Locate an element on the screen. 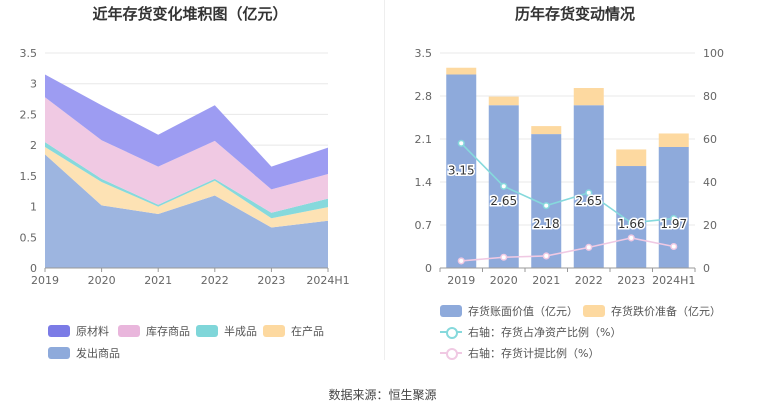 Image resolution: width=765 pixels, height=413 pixels. legend-label: 库存商品 is located at coordinates (168, 331).